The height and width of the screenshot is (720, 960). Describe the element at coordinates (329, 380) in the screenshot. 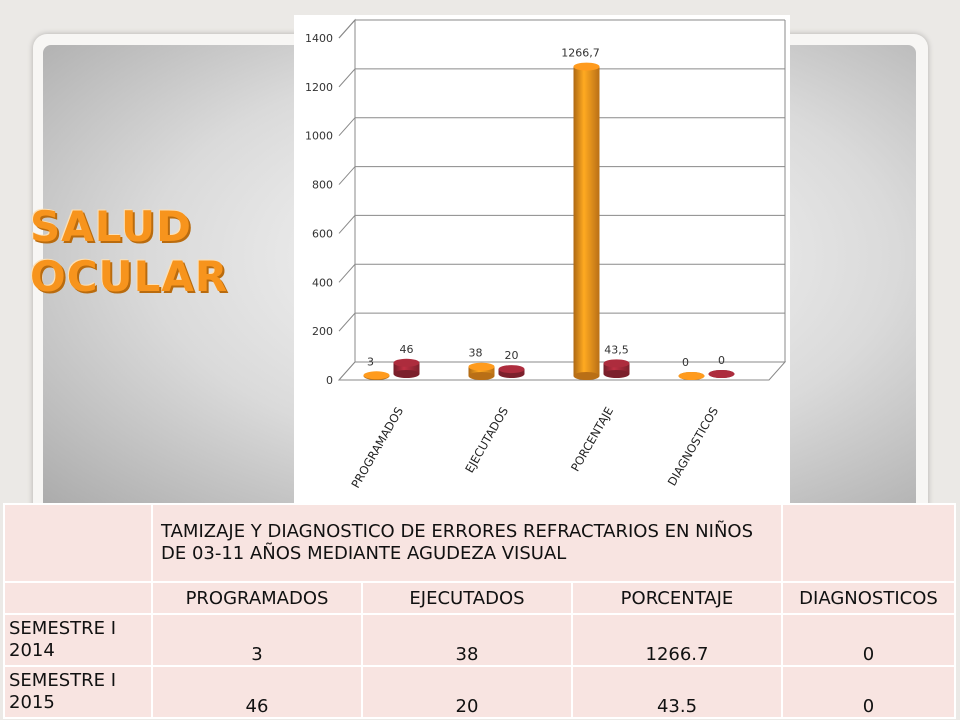

I see `y-tick-label: 0` at that location.